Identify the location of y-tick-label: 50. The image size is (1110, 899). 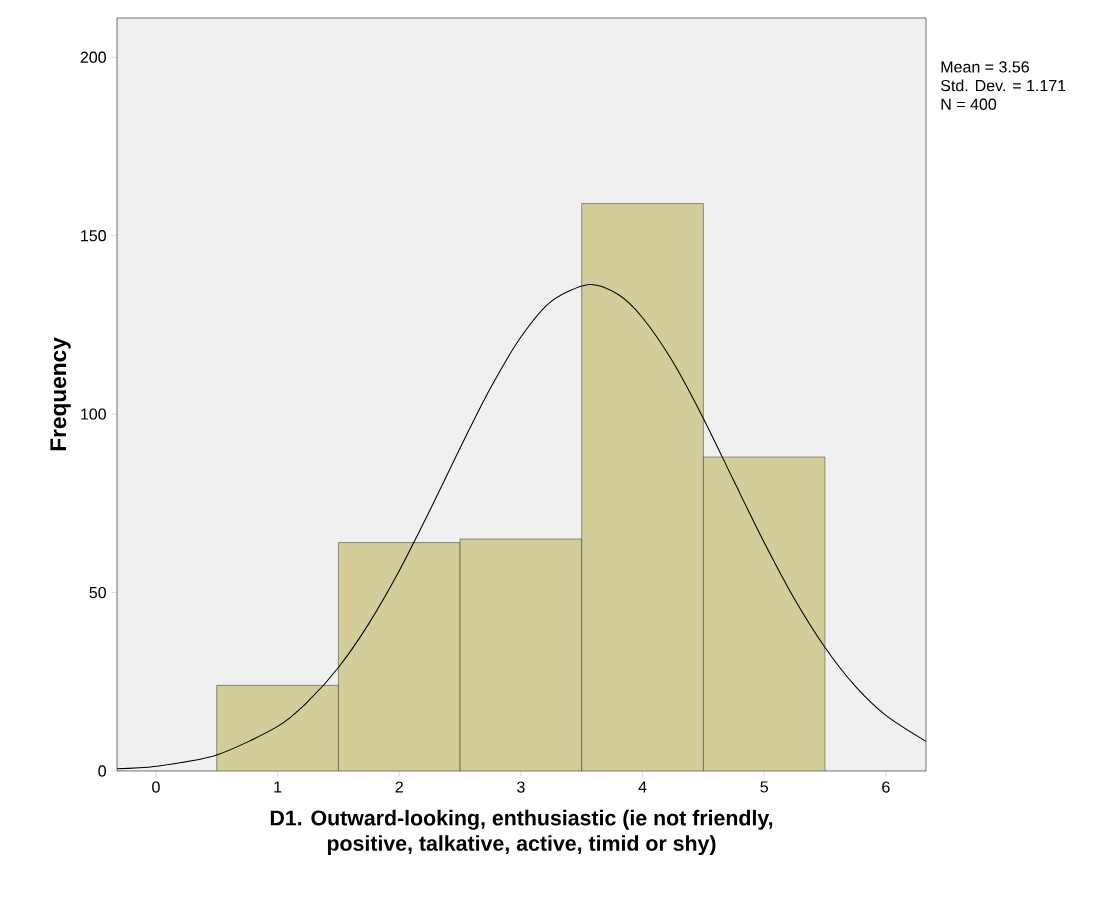
(97, 592).